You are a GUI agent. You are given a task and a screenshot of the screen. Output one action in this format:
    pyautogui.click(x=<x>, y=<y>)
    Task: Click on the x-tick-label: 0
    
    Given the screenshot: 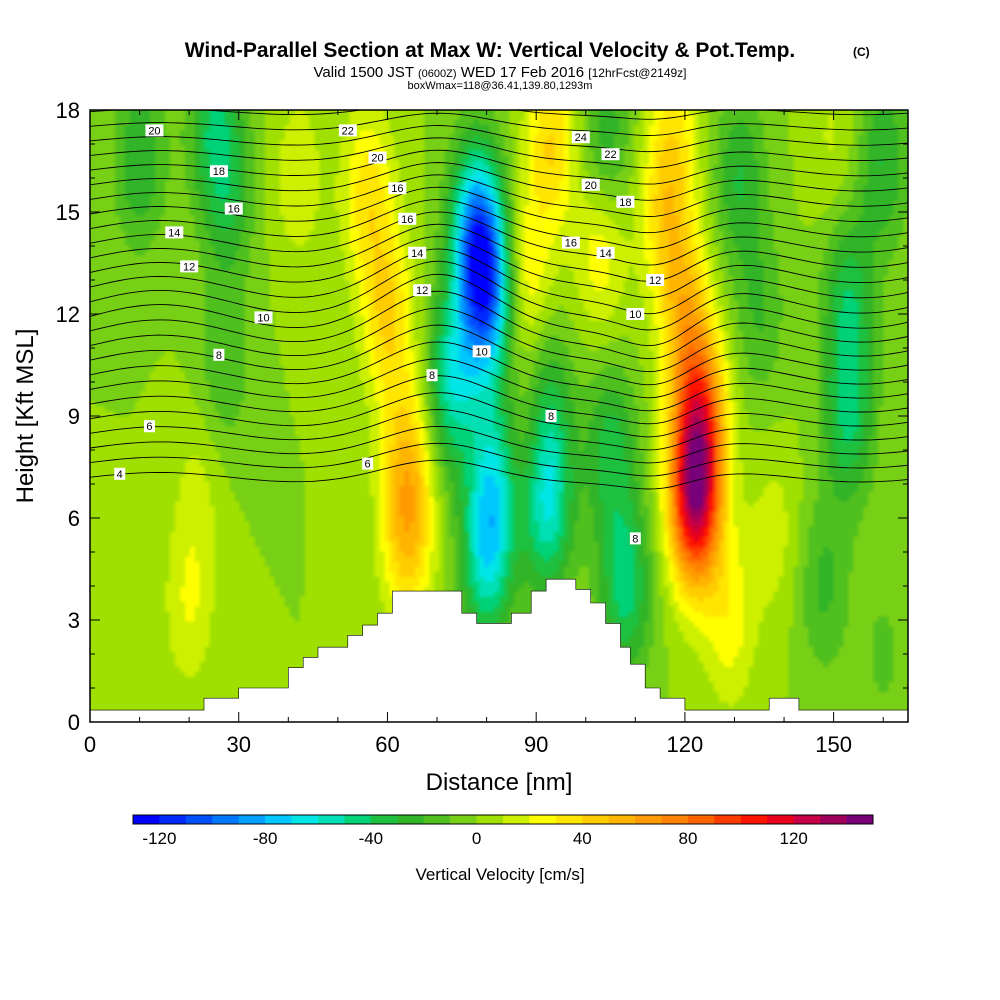 What is the action you would take?
    pyautogui.click(x=90, y=744)
    